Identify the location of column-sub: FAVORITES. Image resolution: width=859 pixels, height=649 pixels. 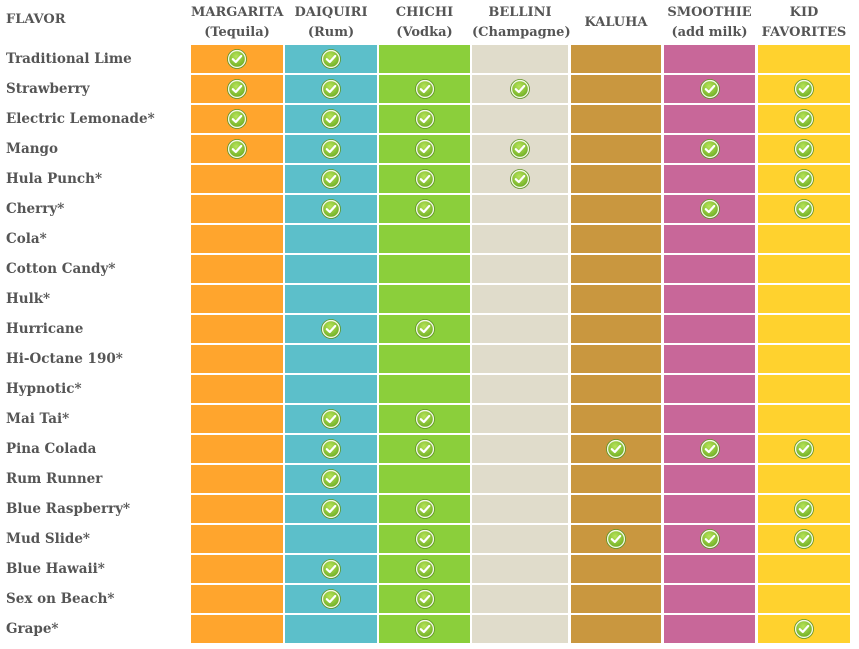
(804, 32).